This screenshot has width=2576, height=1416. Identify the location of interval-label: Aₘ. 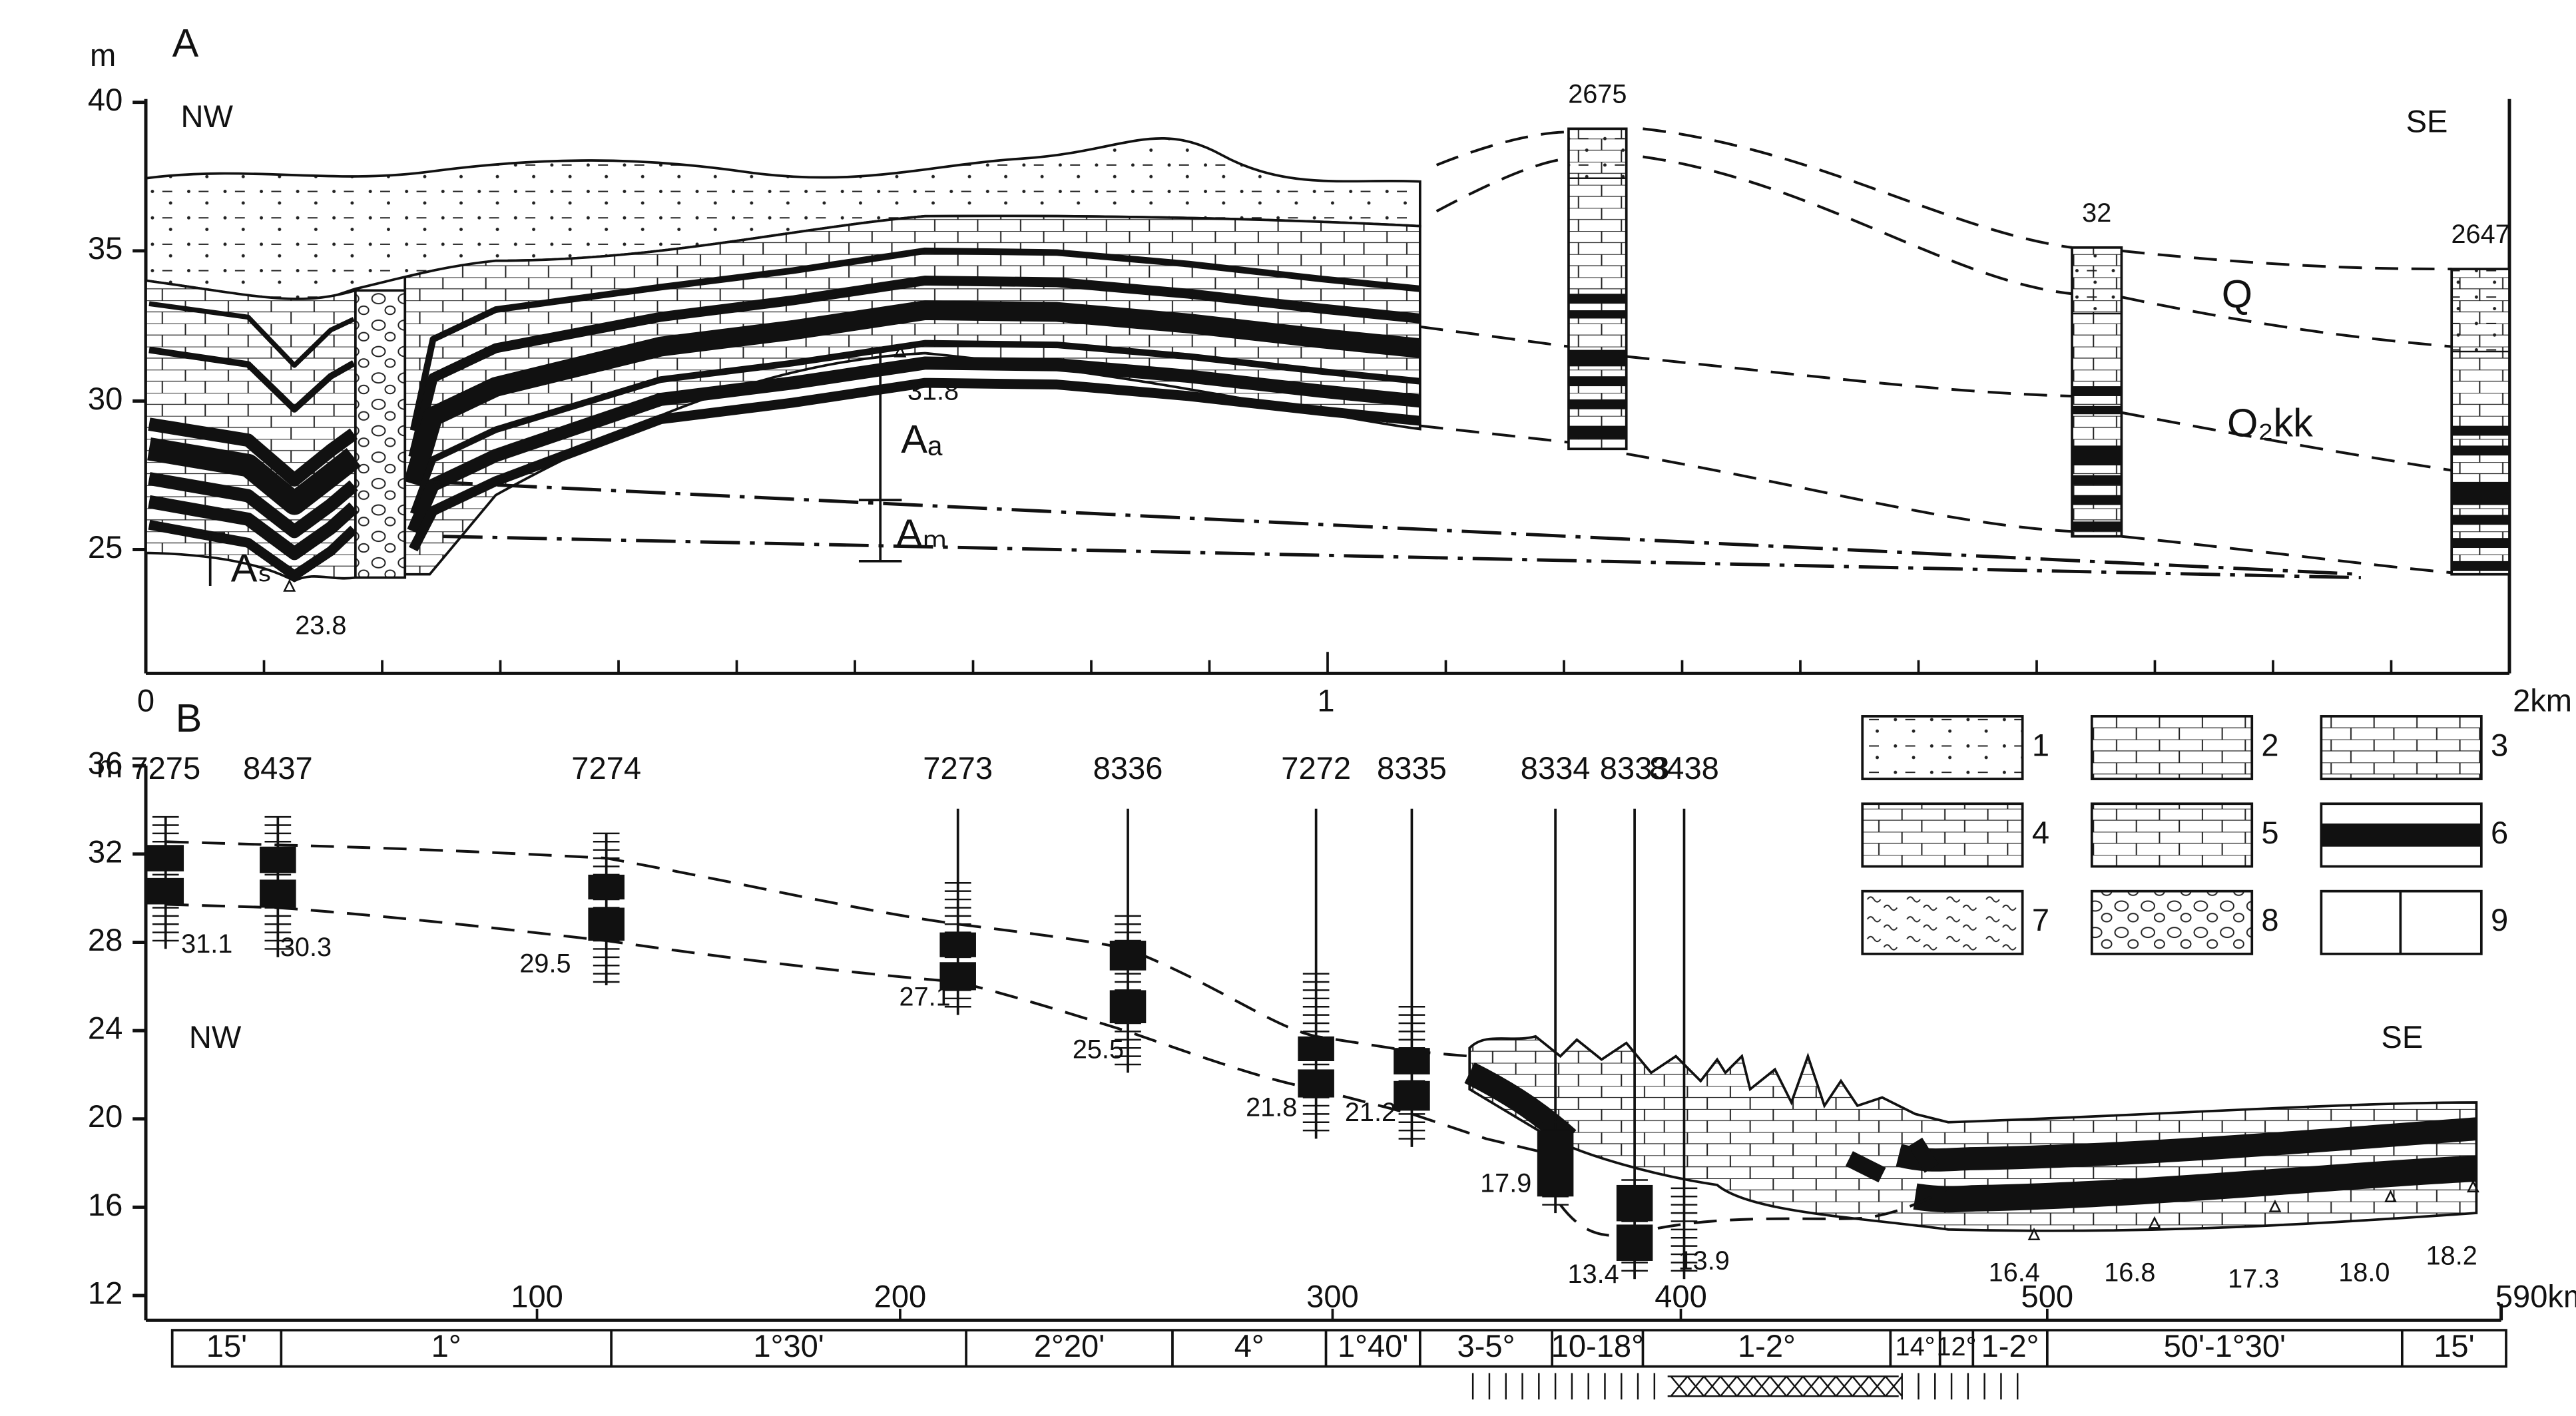
(922, 533).